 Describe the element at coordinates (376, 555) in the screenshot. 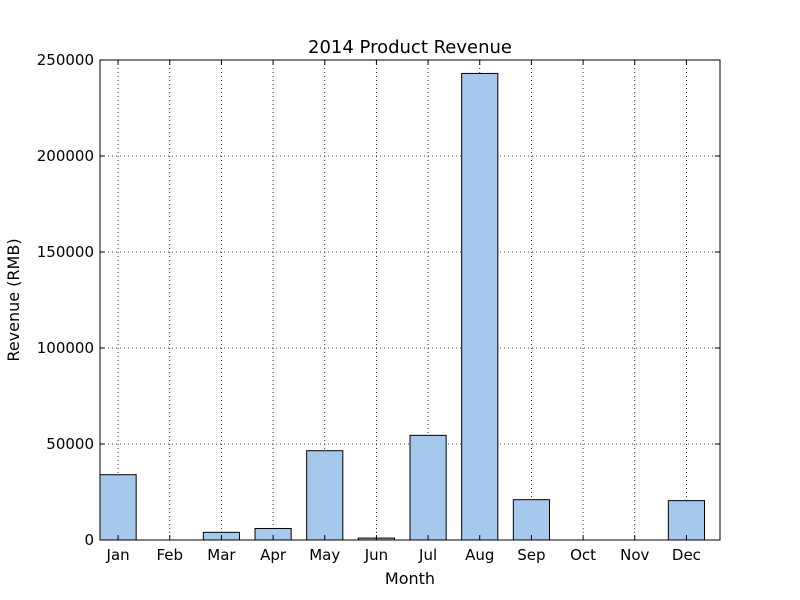

I see `x-tick-label: Jun` at that location.